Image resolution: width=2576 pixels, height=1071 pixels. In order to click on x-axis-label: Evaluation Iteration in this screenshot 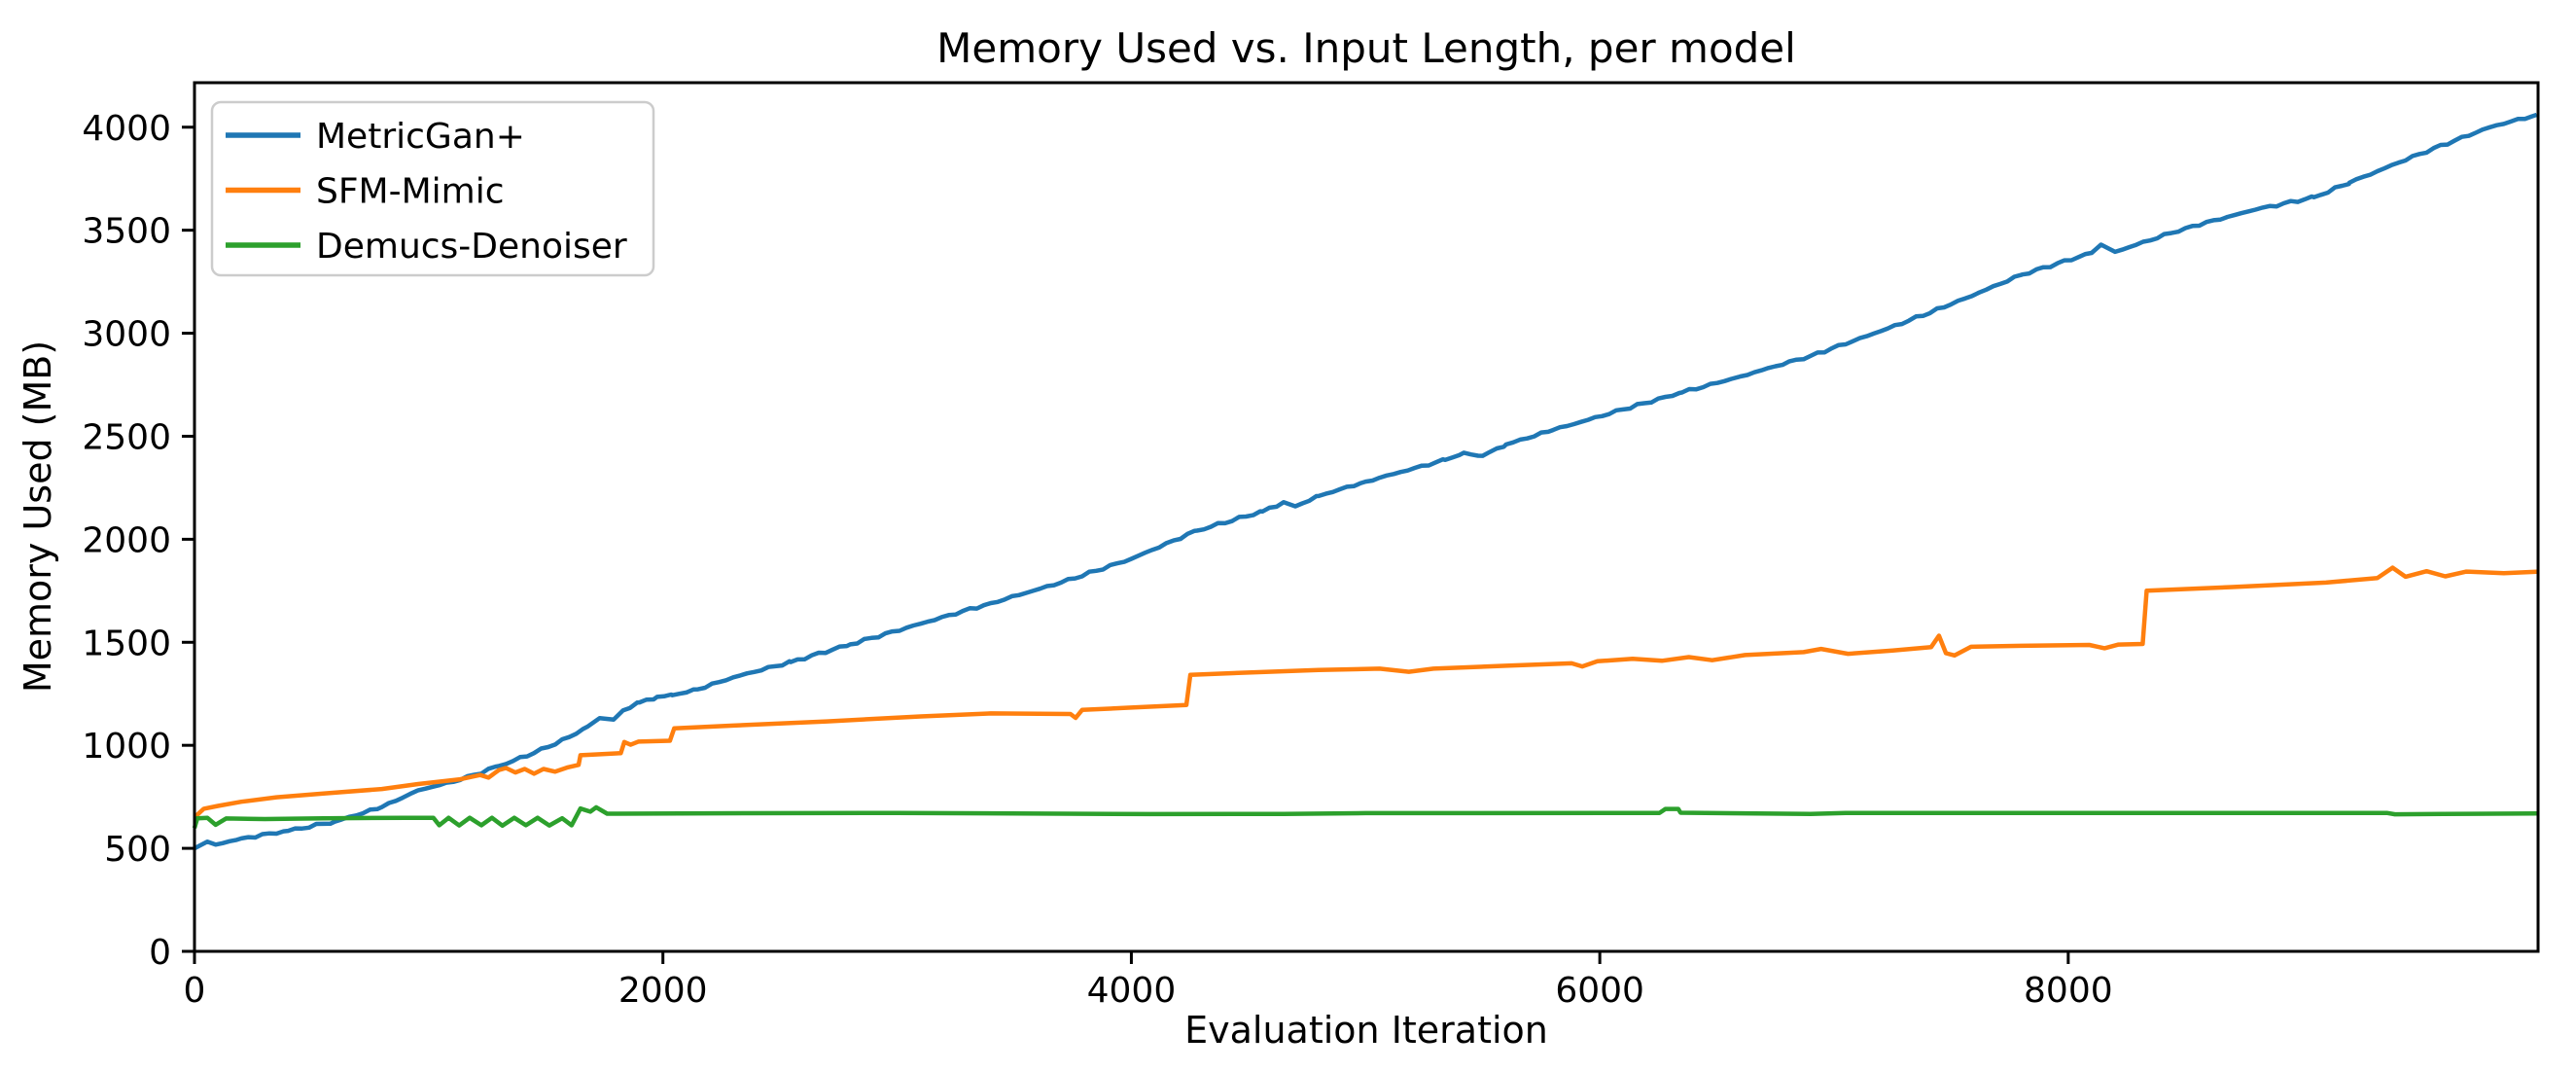, I will do `click(1366, 1030)`.